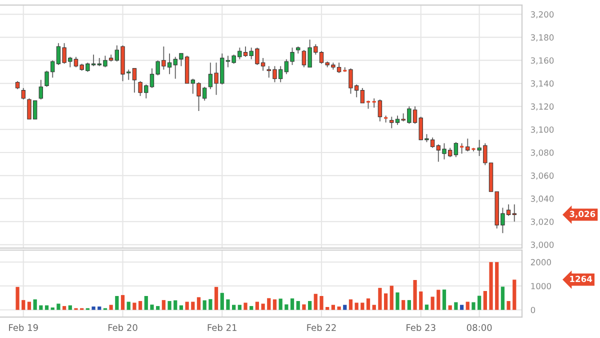  What do you see at coordinates (542, 176) in the screenshot?
I see `y-tick-label: 3,060` at bounding box center [542, 176].